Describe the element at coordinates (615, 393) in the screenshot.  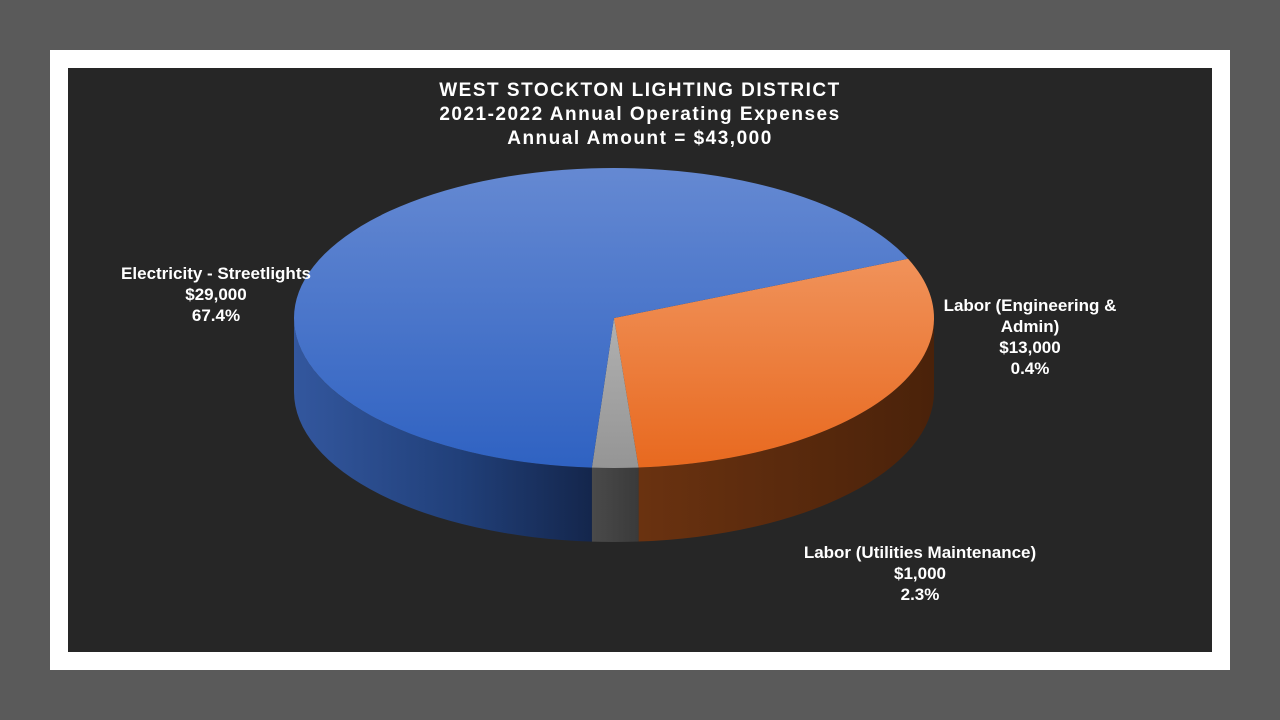
I see `pie-slice-labor-utilities` at that location.